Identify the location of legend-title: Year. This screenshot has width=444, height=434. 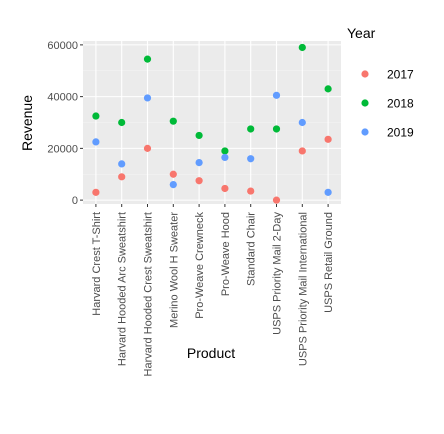
(361, 33).